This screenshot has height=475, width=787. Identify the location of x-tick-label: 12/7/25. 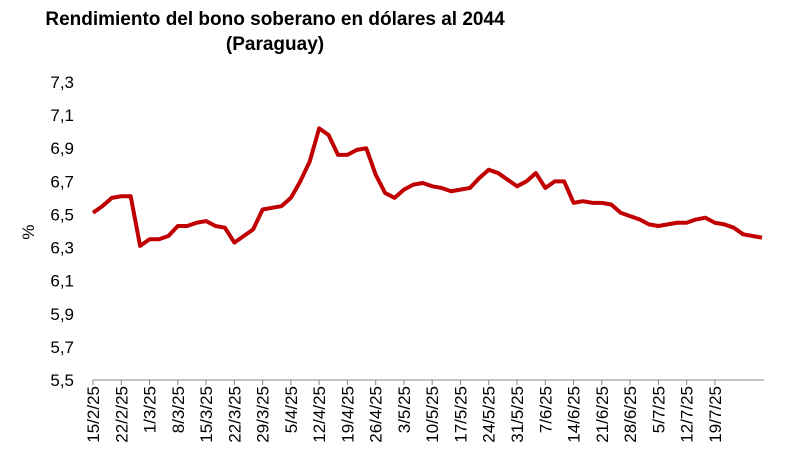
(687, 414).